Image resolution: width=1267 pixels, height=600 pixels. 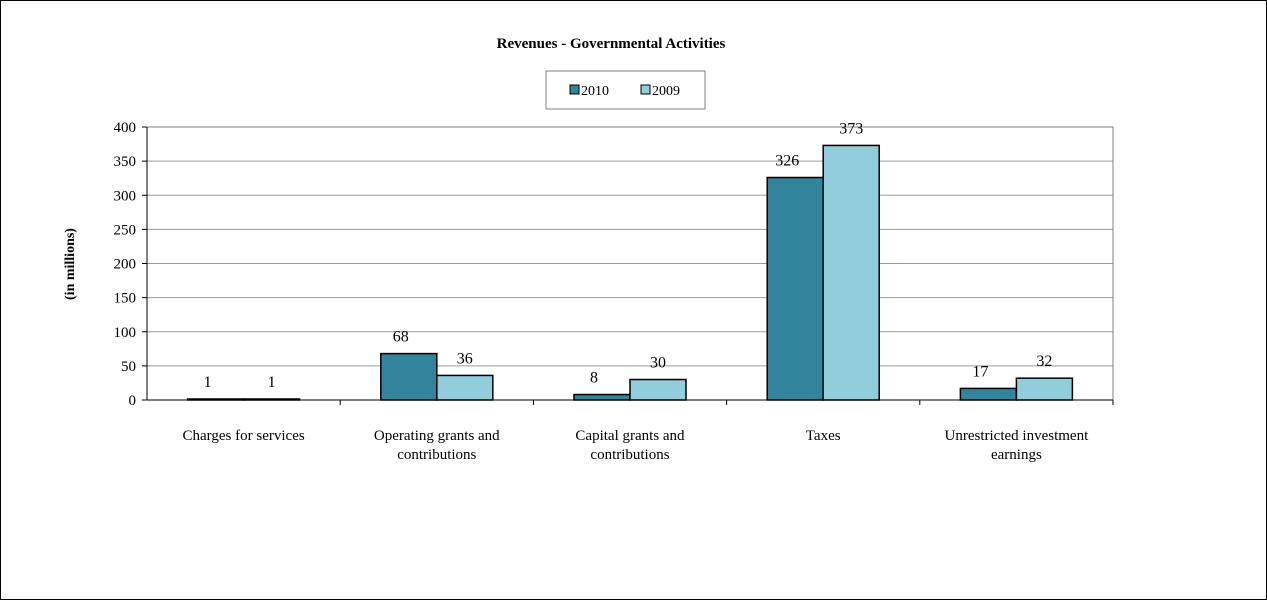 I want to click on x-category-label: Capital grants and contributions, so click(x=630, y=445).